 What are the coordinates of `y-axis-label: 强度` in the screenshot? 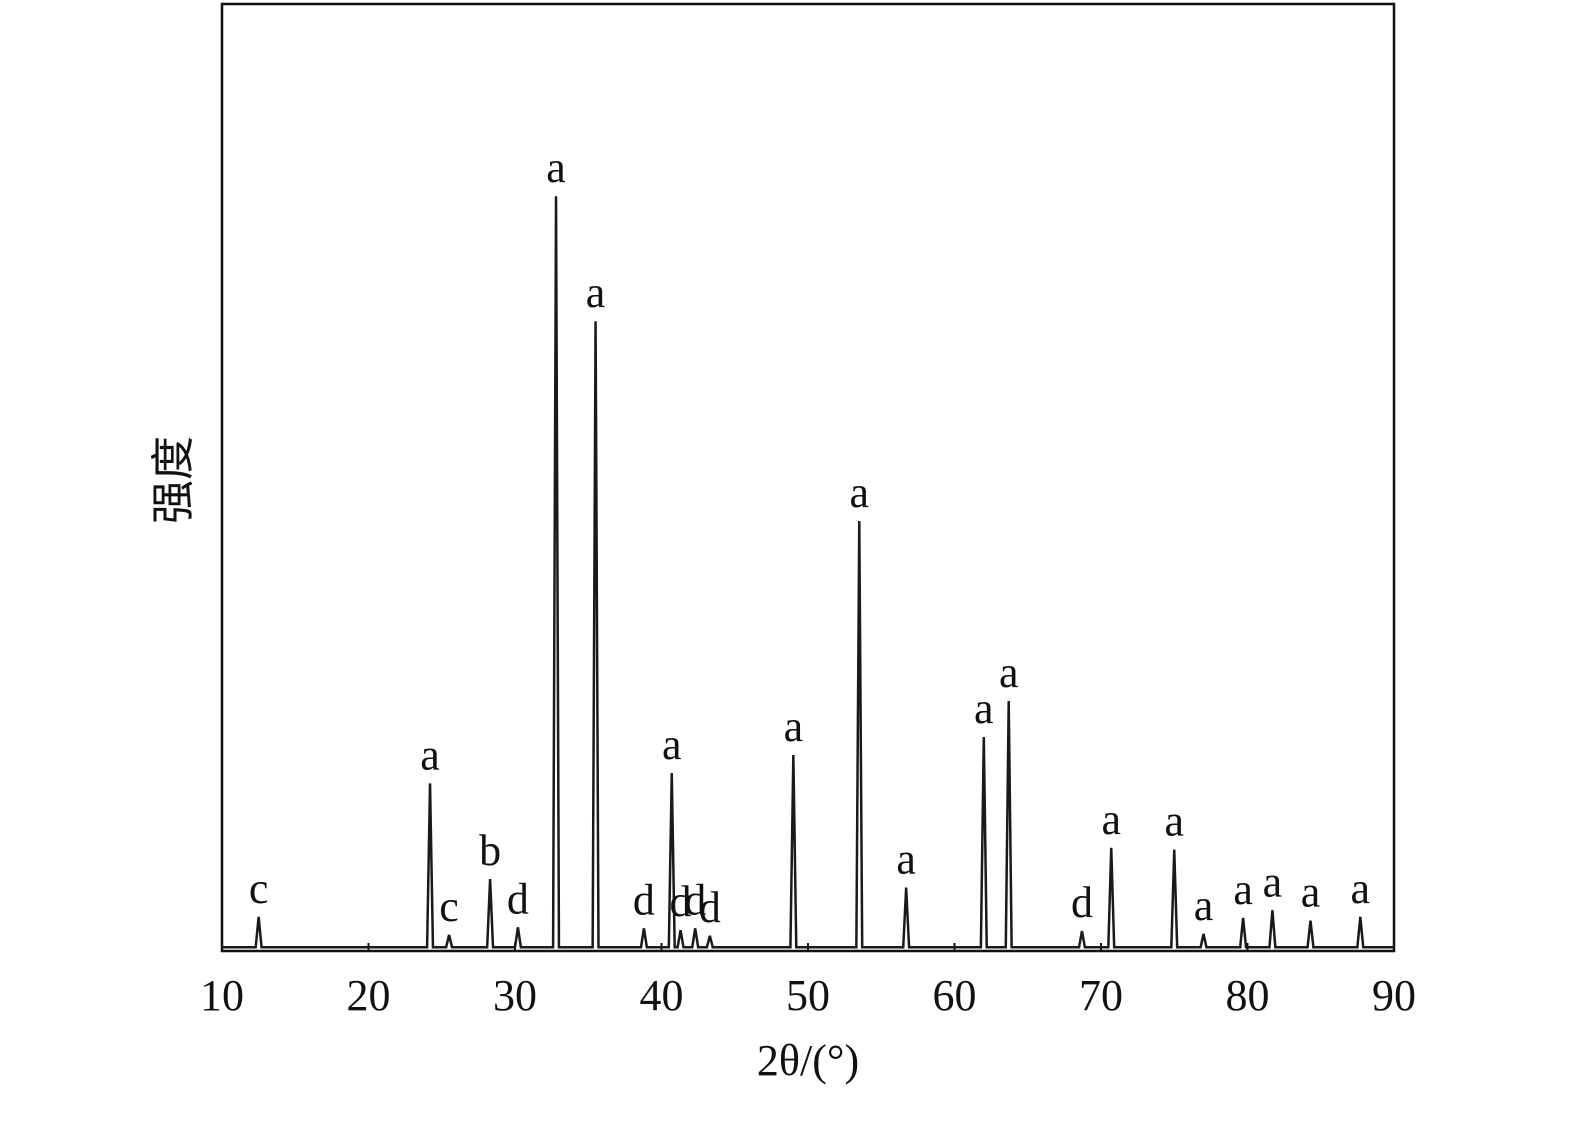 It's located at (173, 480).